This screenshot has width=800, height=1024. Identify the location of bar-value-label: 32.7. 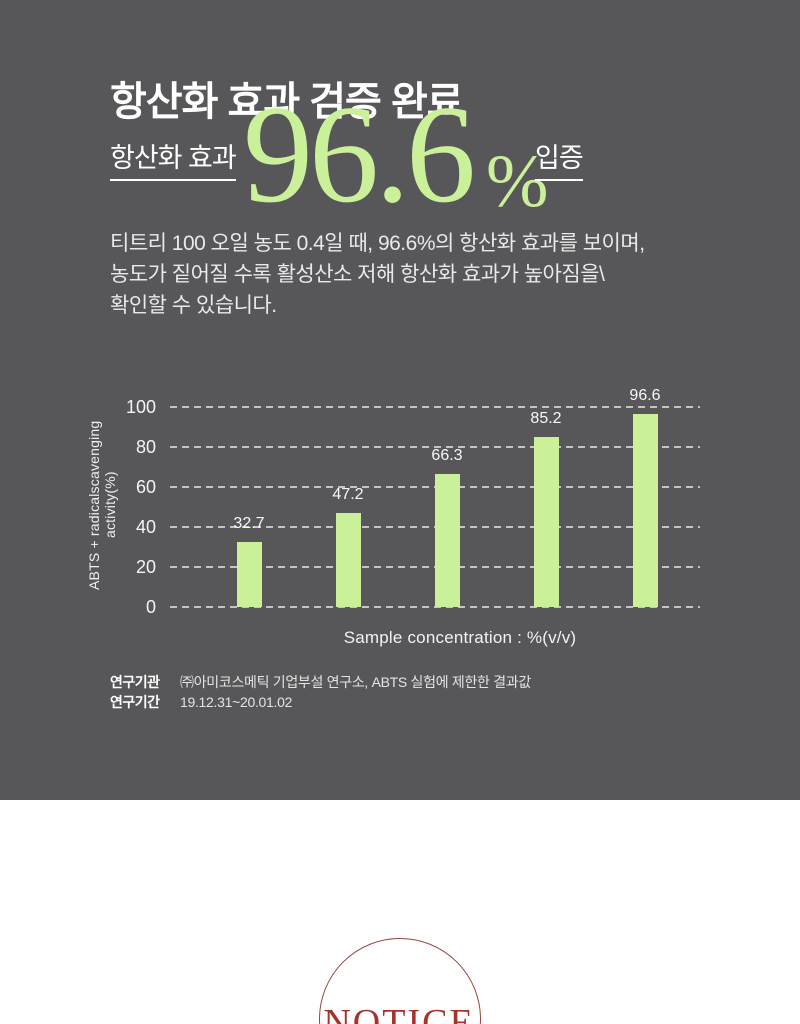
(249, 523).